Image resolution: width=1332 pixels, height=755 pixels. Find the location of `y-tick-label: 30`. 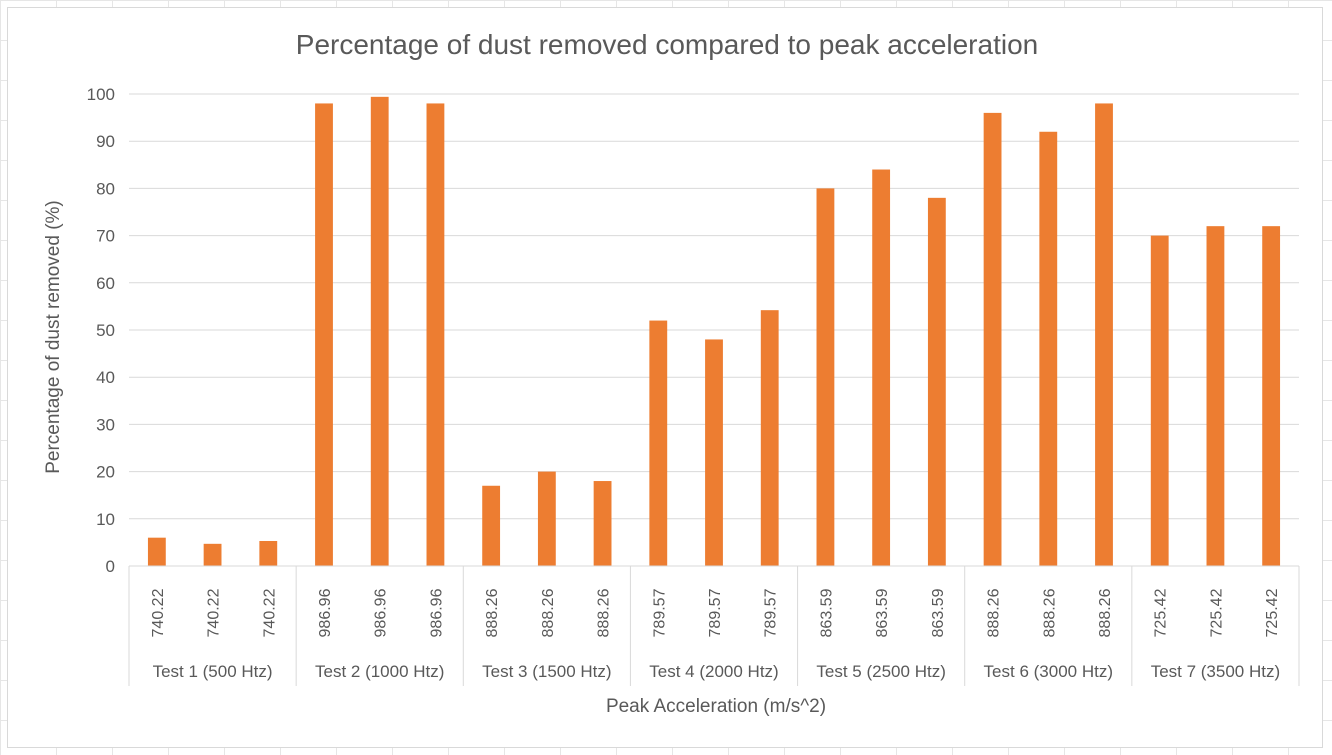

y-tick-label: 30 is located at coordinates (105, 424).